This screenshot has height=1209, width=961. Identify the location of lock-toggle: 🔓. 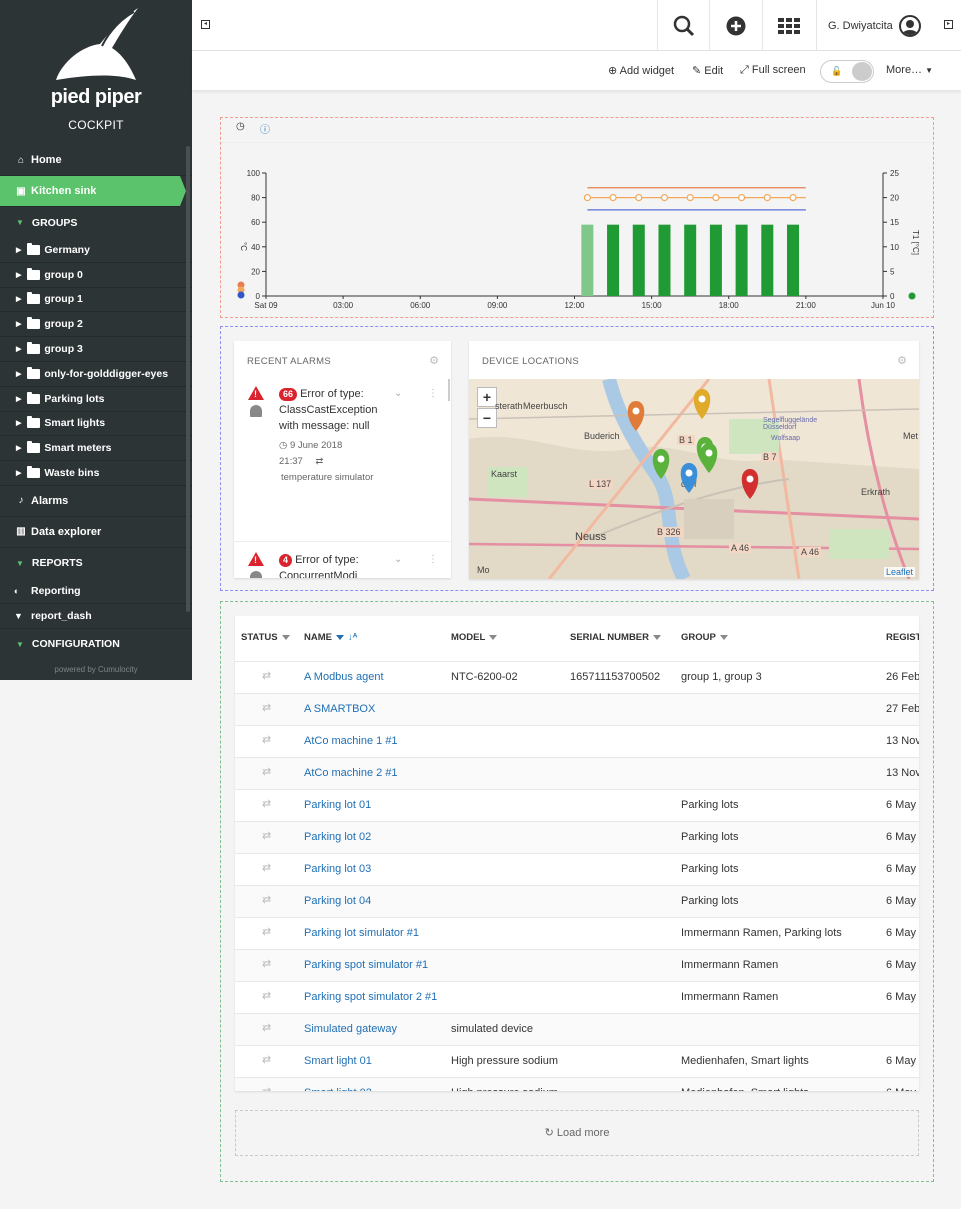
(847, 71).